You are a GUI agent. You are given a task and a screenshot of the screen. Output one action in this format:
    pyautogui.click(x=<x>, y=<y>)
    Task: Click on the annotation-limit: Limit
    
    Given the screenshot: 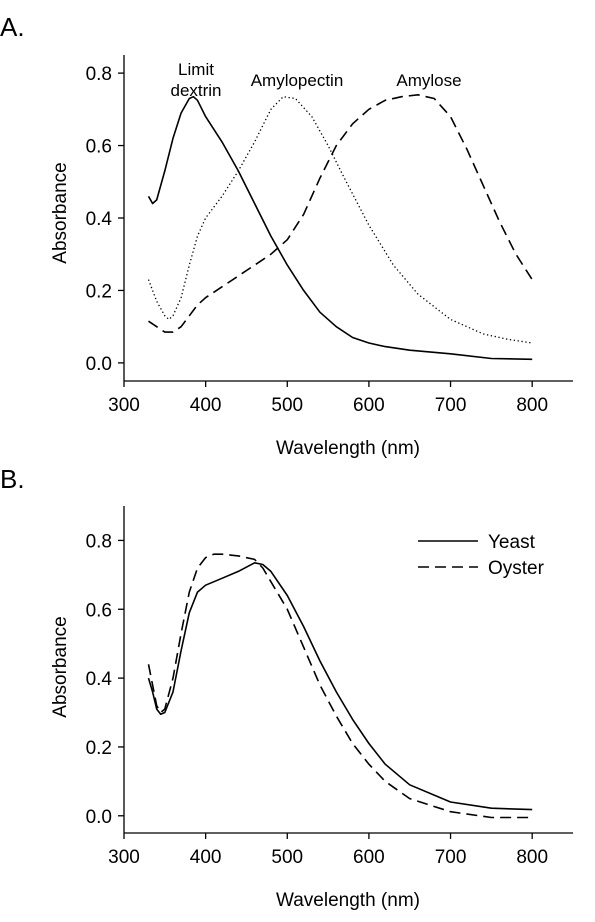 What is the action you would take?
    pyautogui.click(x=196, y=69)
    